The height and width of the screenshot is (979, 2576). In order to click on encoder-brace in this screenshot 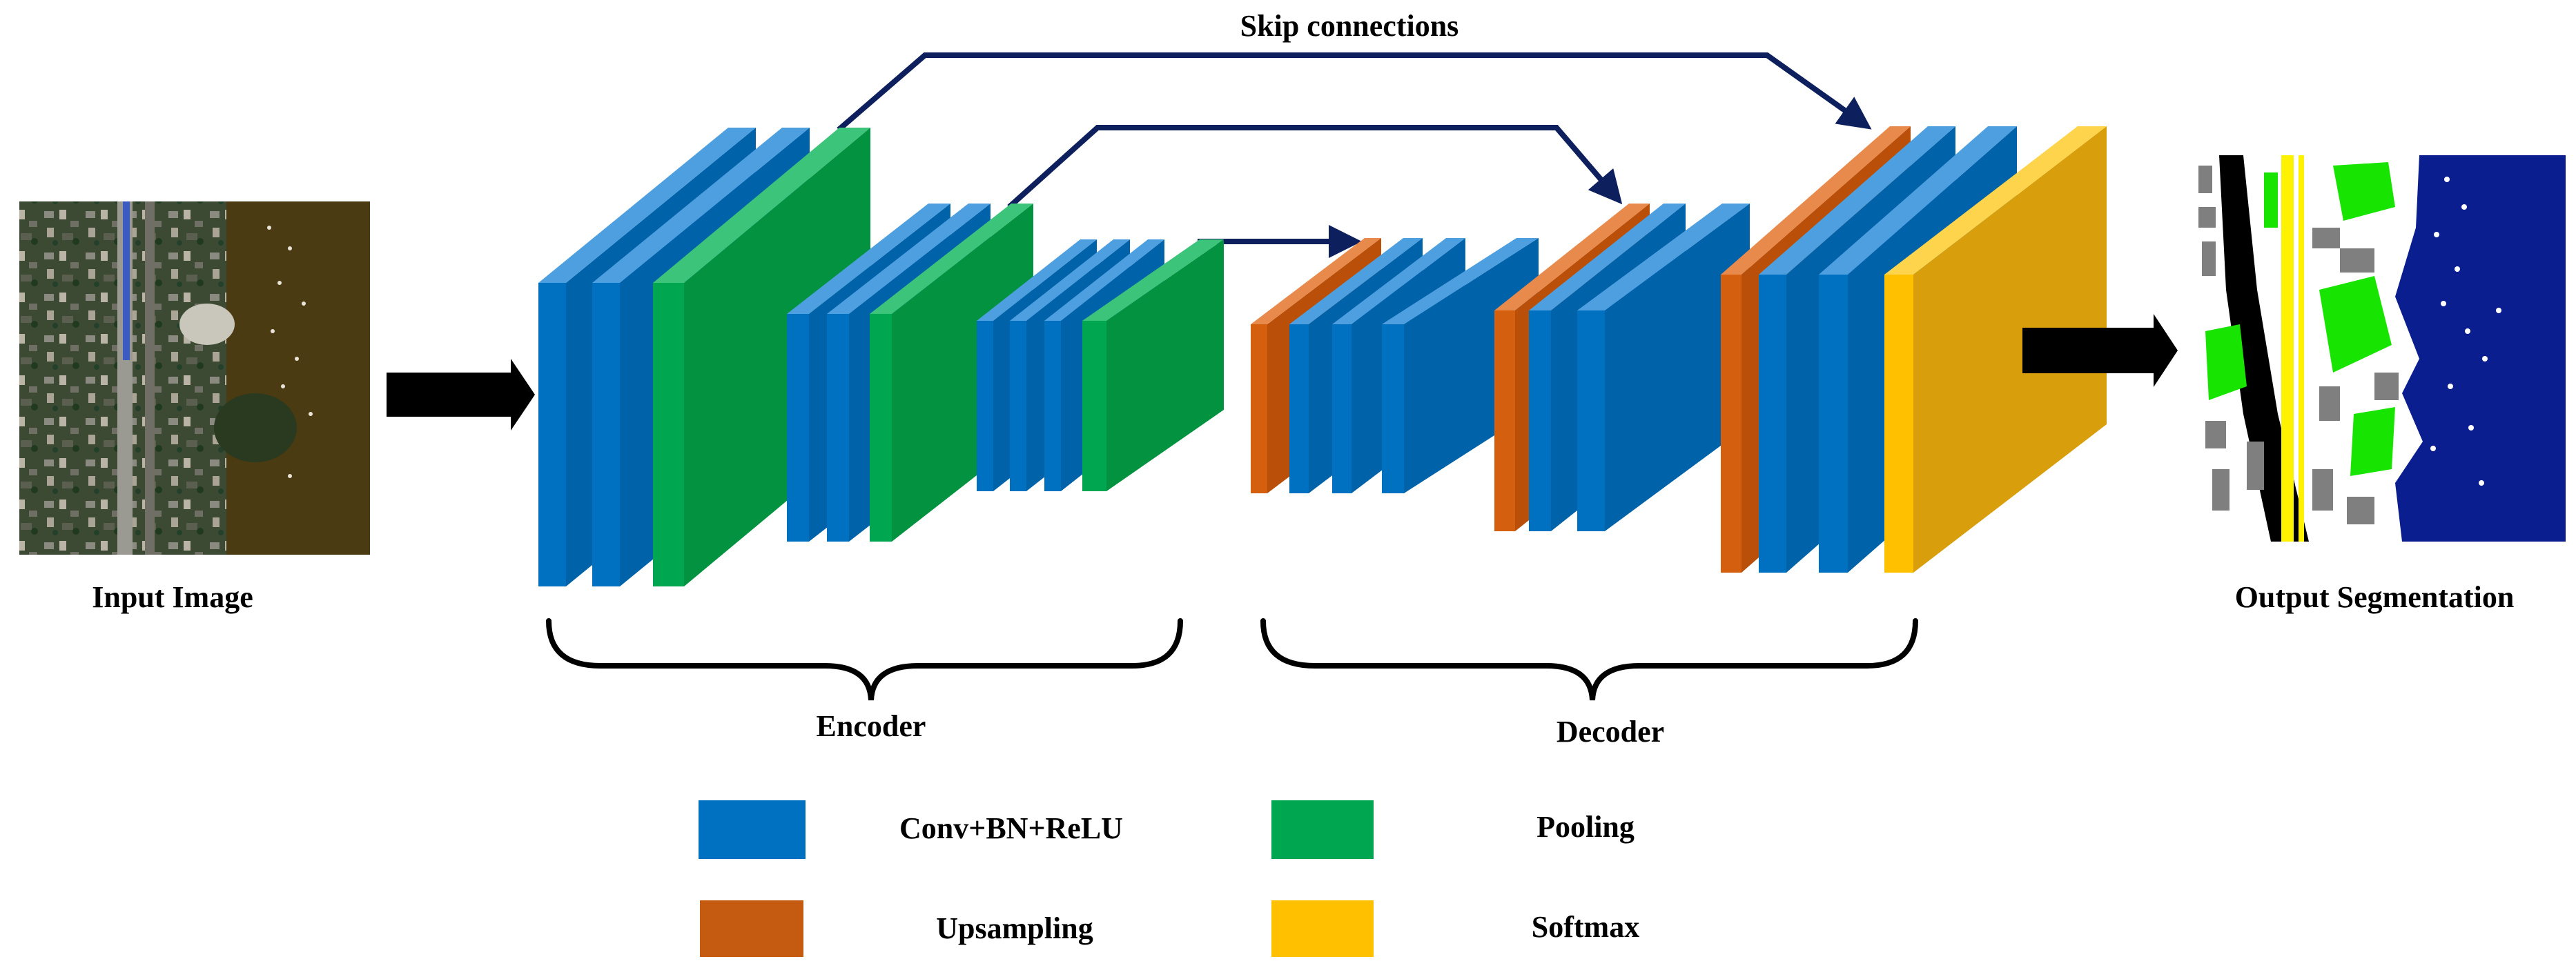, I will do `click(864, 659)`.